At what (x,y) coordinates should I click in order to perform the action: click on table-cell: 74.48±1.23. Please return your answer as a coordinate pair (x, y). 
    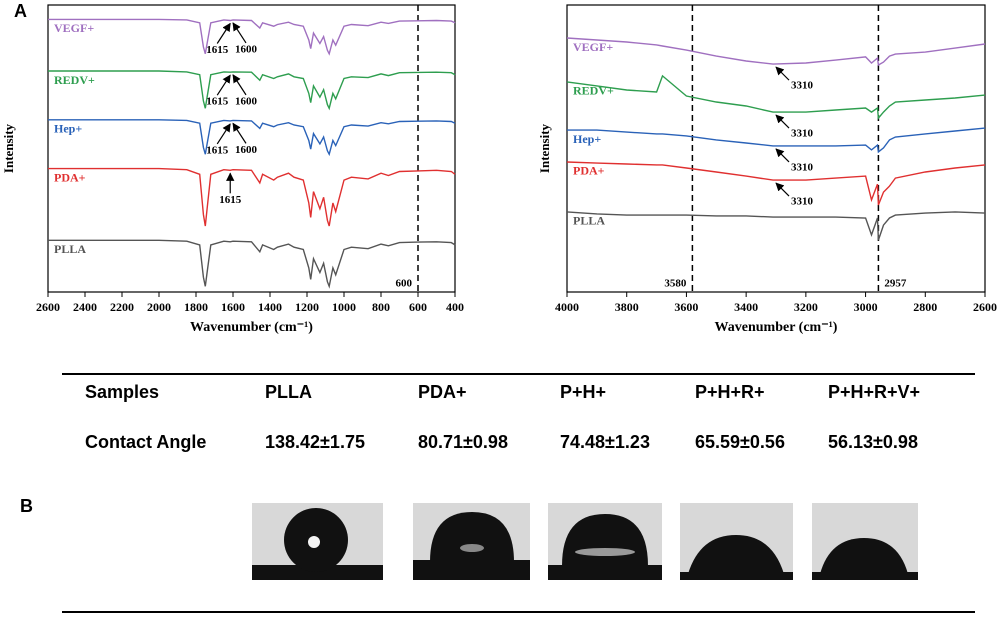
    Looking at the image, I should click on (605, 442).